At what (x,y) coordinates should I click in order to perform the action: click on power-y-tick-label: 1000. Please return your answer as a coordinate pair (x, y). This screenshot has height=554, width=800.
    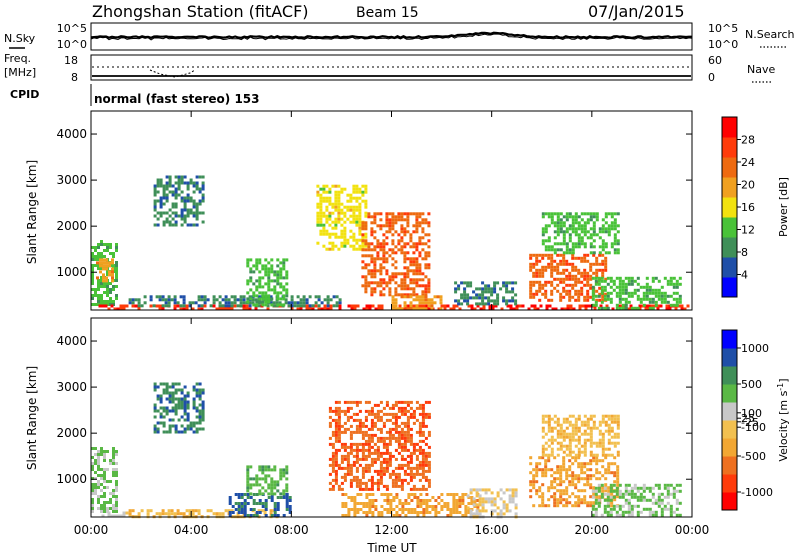
    Looking at the image, I should click on (71, 272).